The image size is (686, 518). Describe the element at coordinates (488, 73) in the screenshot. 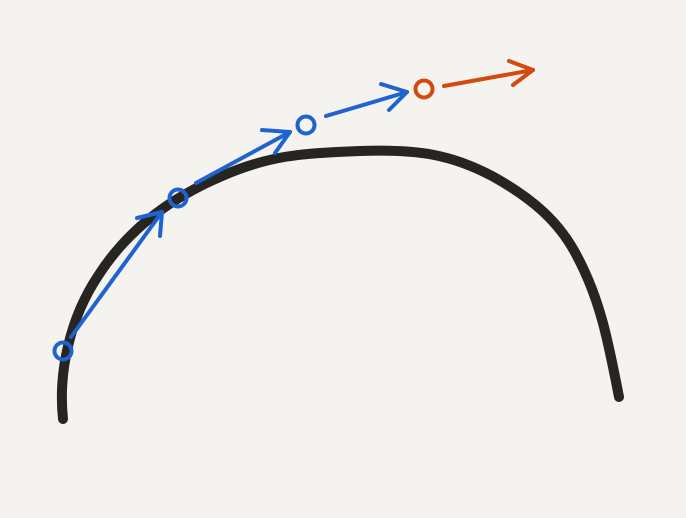

I see `final-step-arrow` at that location.